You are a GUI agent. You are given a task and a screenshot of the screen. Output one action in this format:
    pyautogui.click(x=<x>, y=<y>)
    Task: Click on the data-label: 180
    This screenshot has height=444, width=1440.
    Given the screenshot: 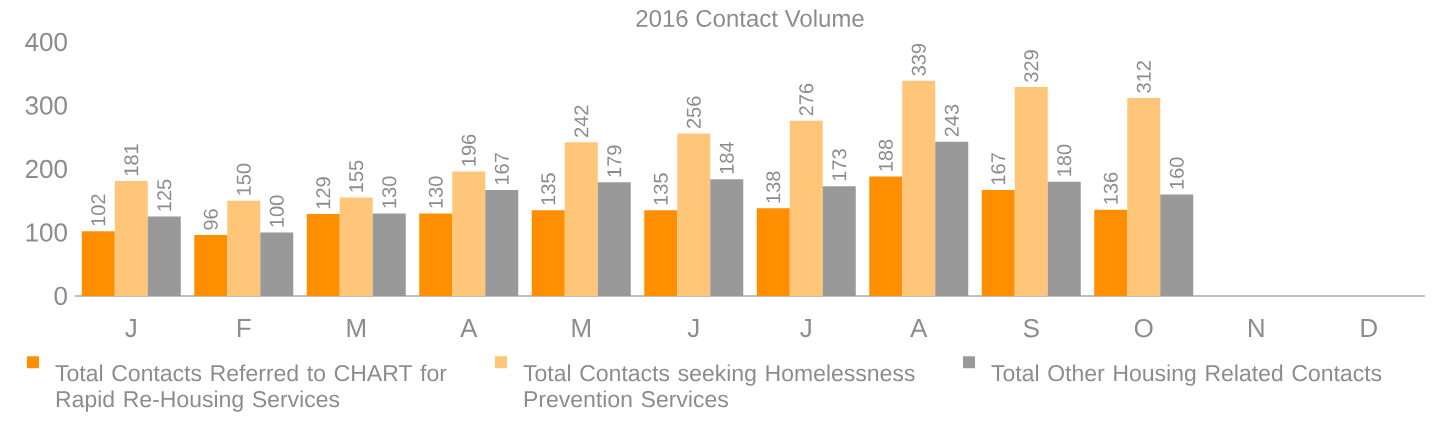 What is the action you would take?
    pyautogui.click(x=1064, y=160)
    